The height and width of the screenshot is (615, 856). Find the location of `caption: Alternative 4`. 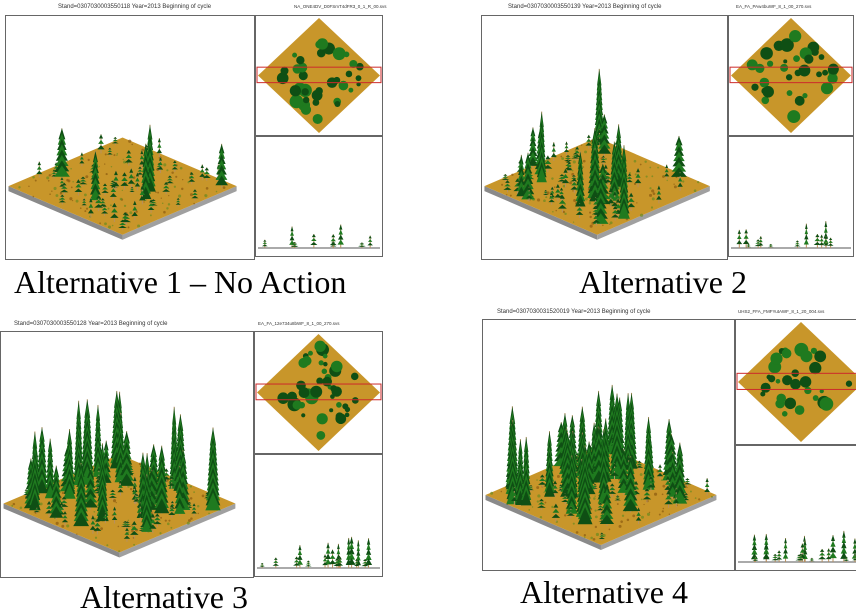

caption: Alternative 4 is located at coordinates (604, 592).